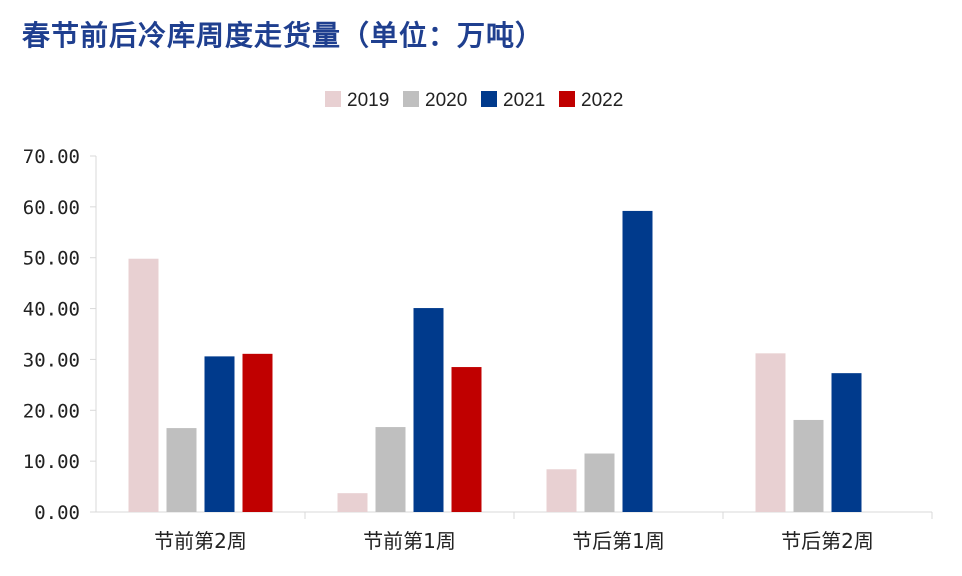 This screenshot has height=576, width=962. What do you see at coordinates (446, 100) in the screenshot?
I see `legend-label-2020: 2020` at bounding box center [446, 100].